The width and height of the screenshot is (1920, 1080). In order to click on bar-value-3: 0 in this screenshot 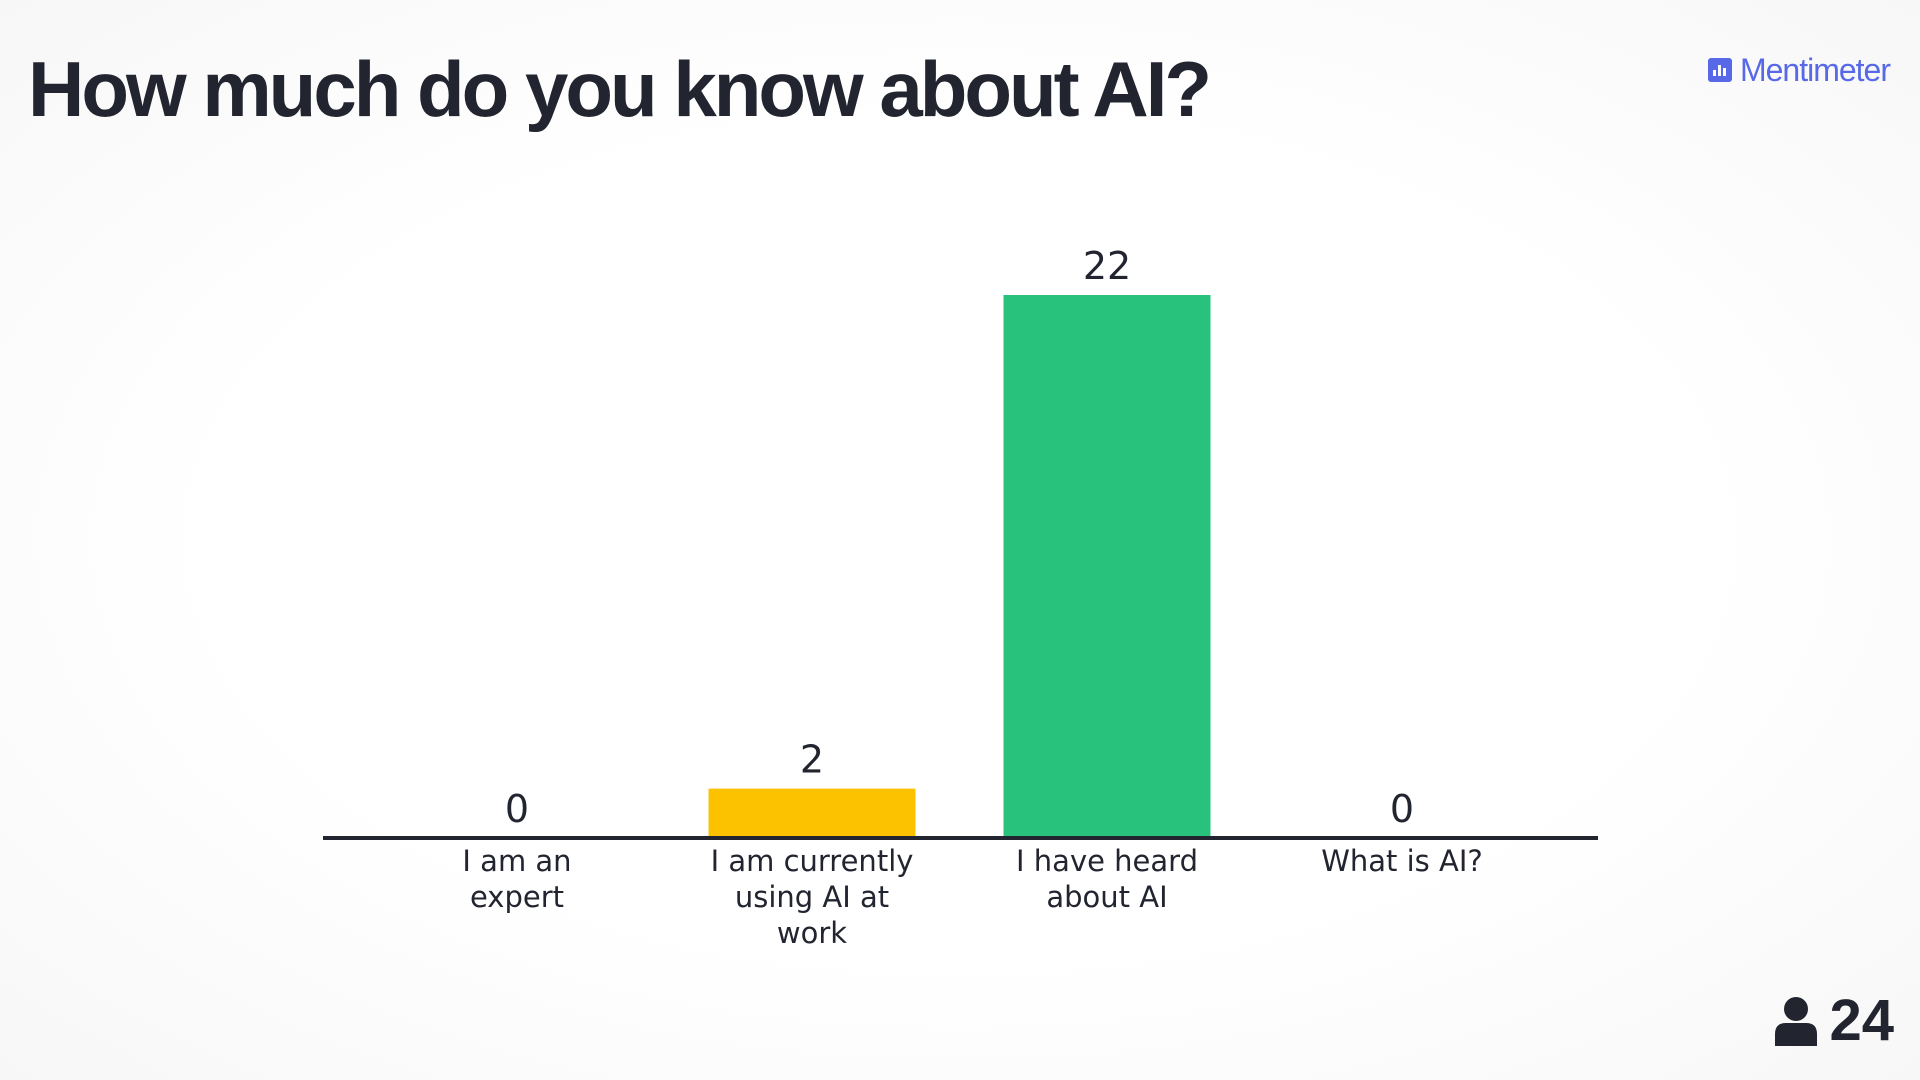, I will do `click(1402, 809)`.